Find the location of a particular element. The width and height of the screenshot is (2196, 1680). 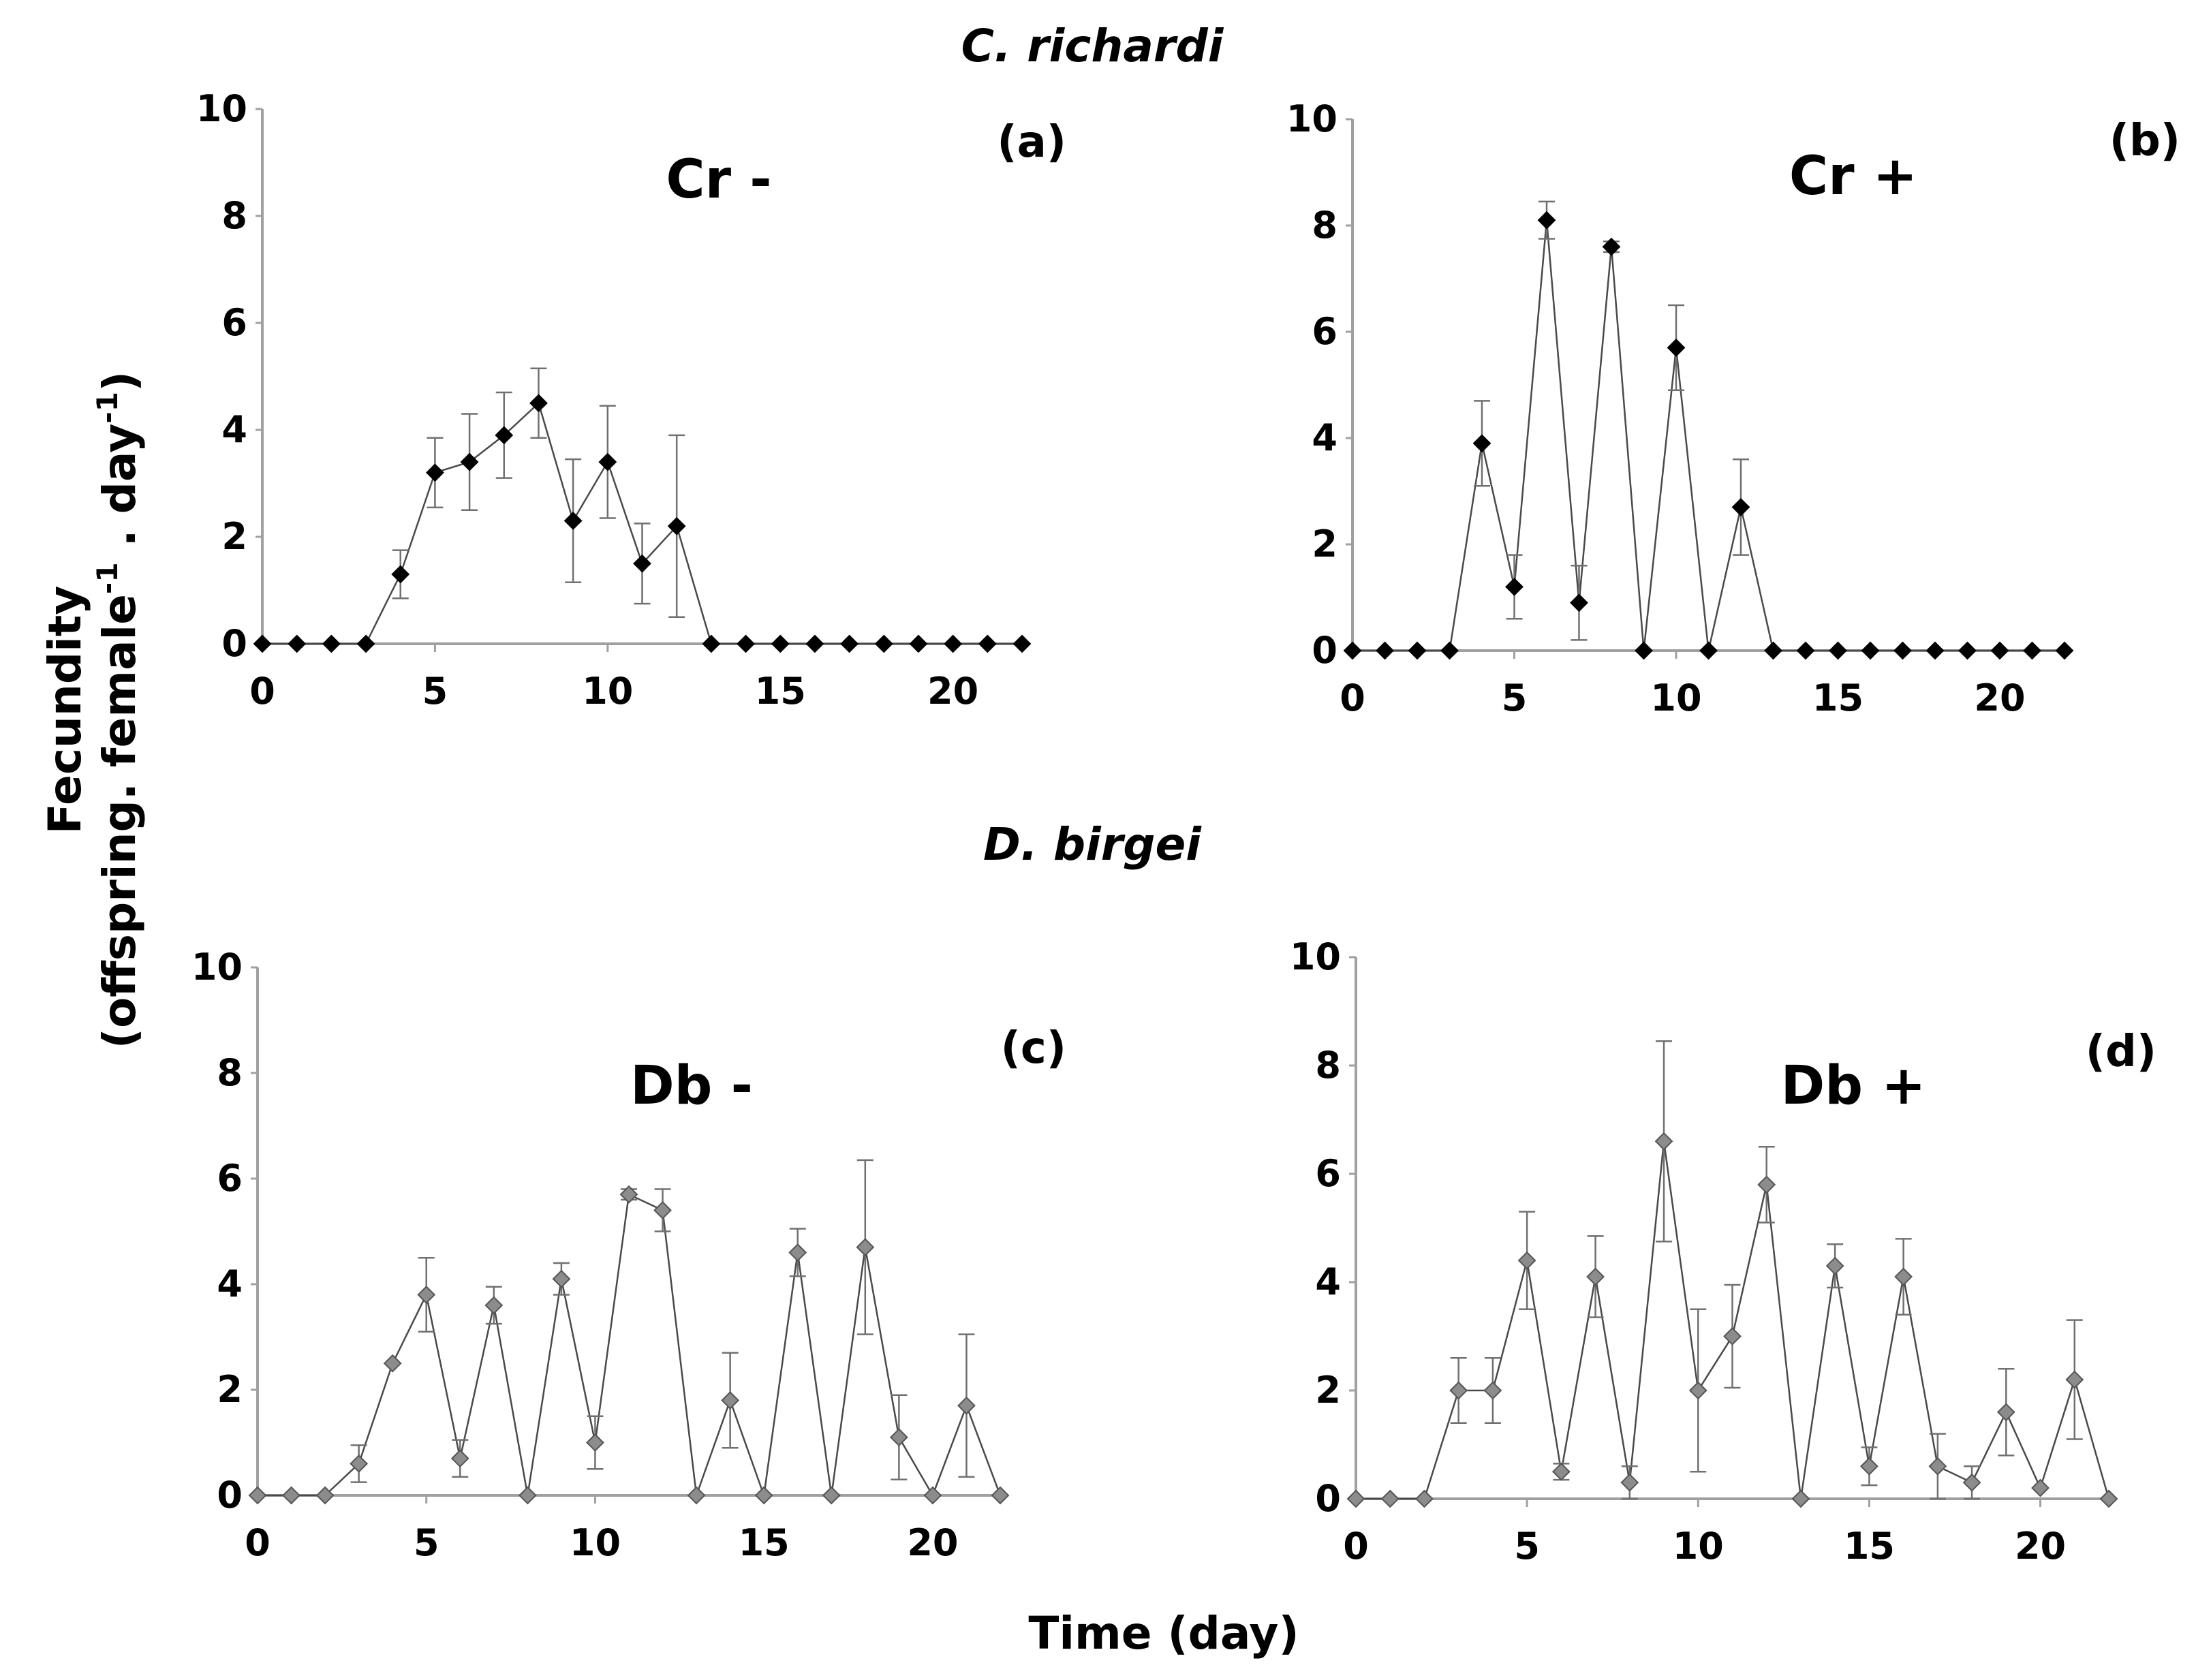

panel-title: Db - is located at coordinates (691, 1086).